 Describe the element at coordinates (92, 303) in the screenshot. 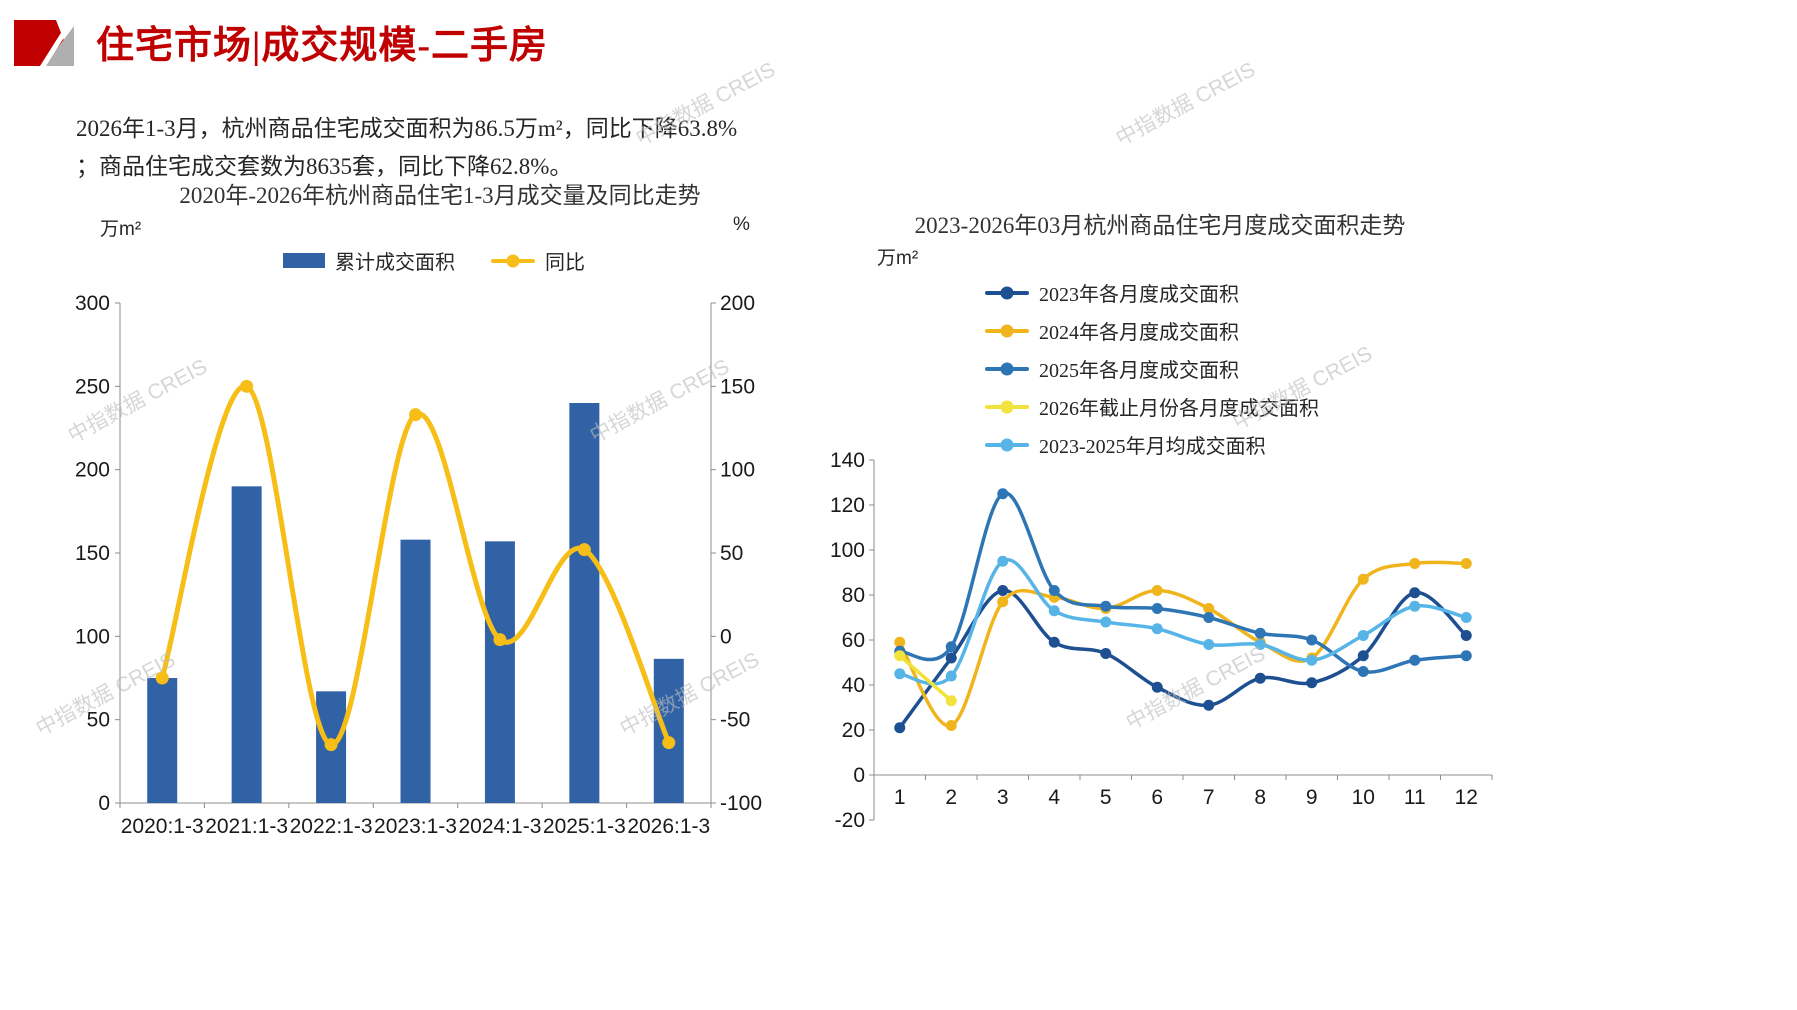

I see `svg-text: 300` at that location.